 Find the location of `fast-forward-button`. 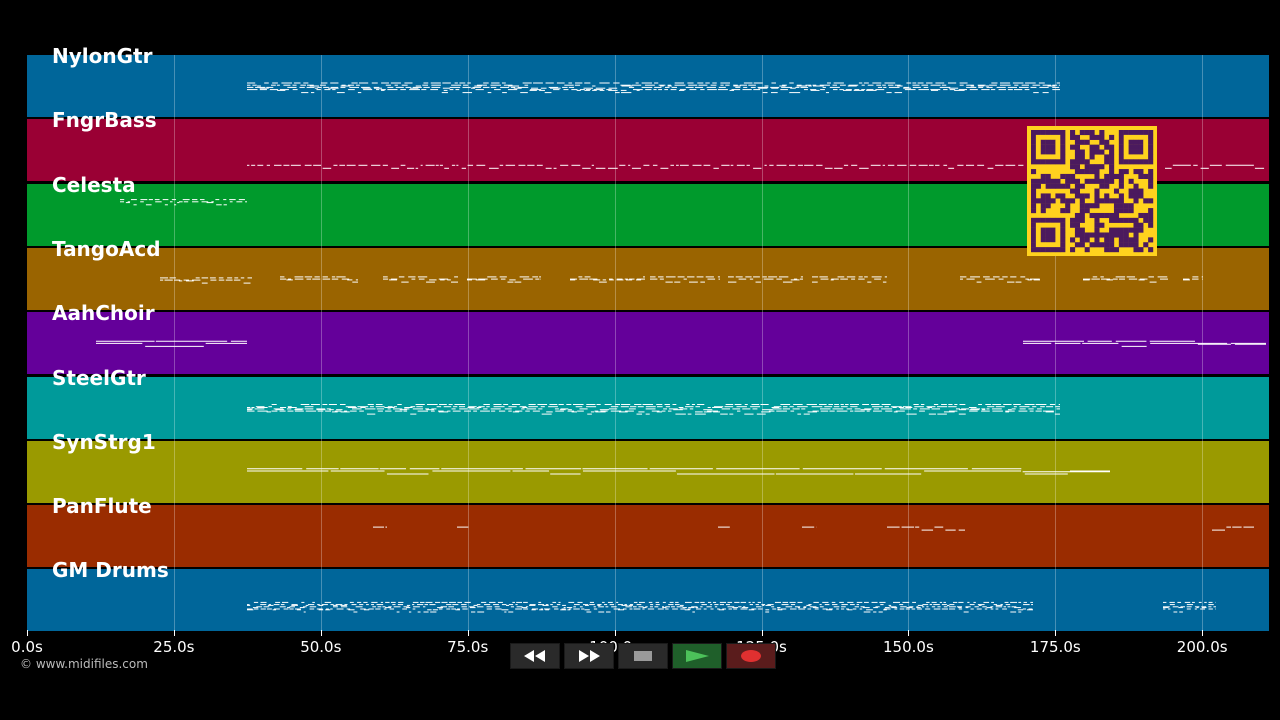

fast-forward-button is located at coordinates (589, 656).